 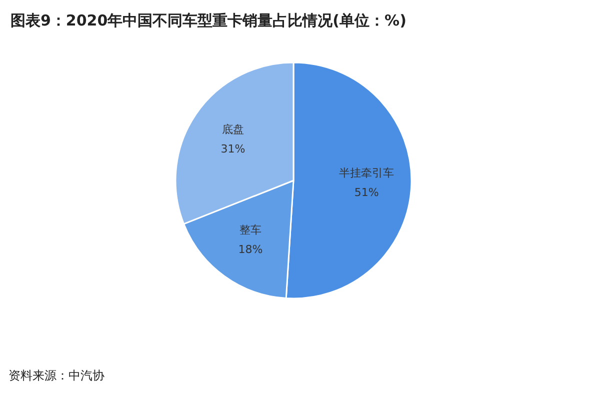 I want to click on slice-label: 整车, so click(x=251, y=229).